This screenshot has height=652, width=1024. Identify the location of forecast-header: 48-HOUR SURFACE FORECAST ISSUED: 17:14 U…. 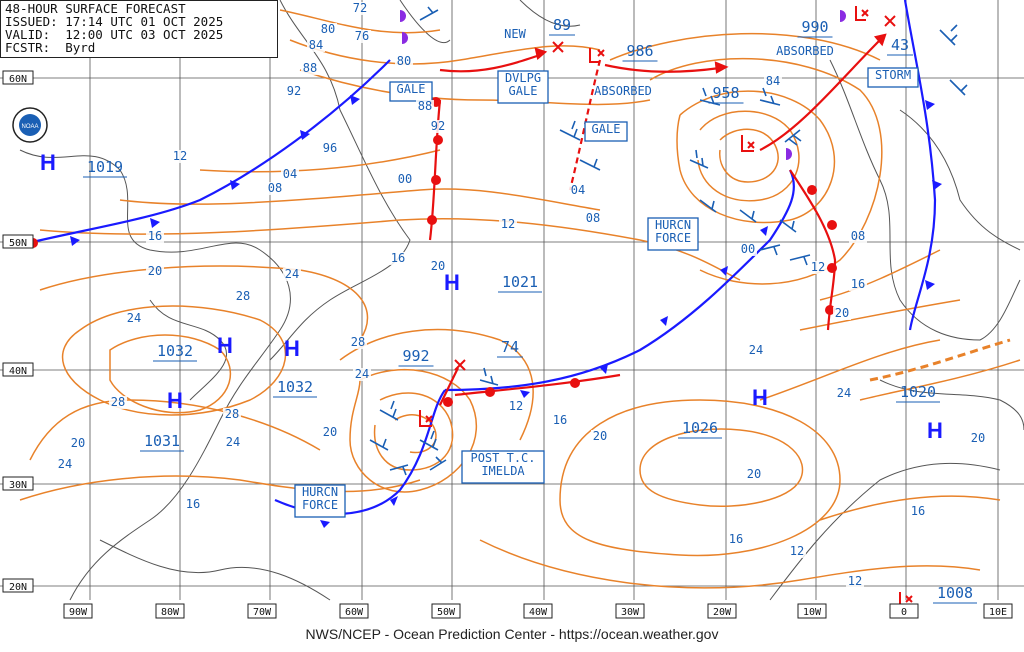
(139, 29).